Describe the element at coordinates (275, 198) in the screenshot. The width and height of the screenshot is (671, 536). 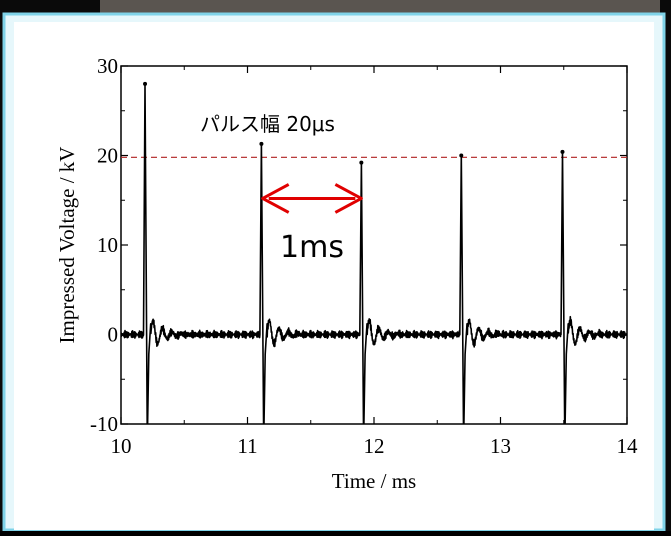
I see `interval-arrow-left-head` at that location.